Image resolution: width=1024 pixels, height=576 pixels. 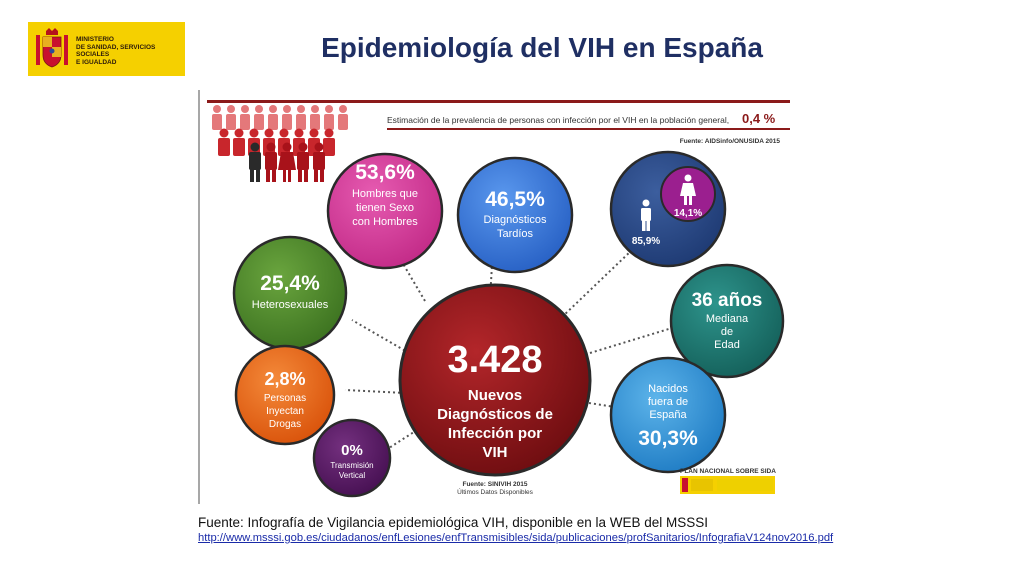 What do you see at coordinates (727, 300) in the screenshot?
I see `age-value: 36 años` at bounding box center [727, 300].